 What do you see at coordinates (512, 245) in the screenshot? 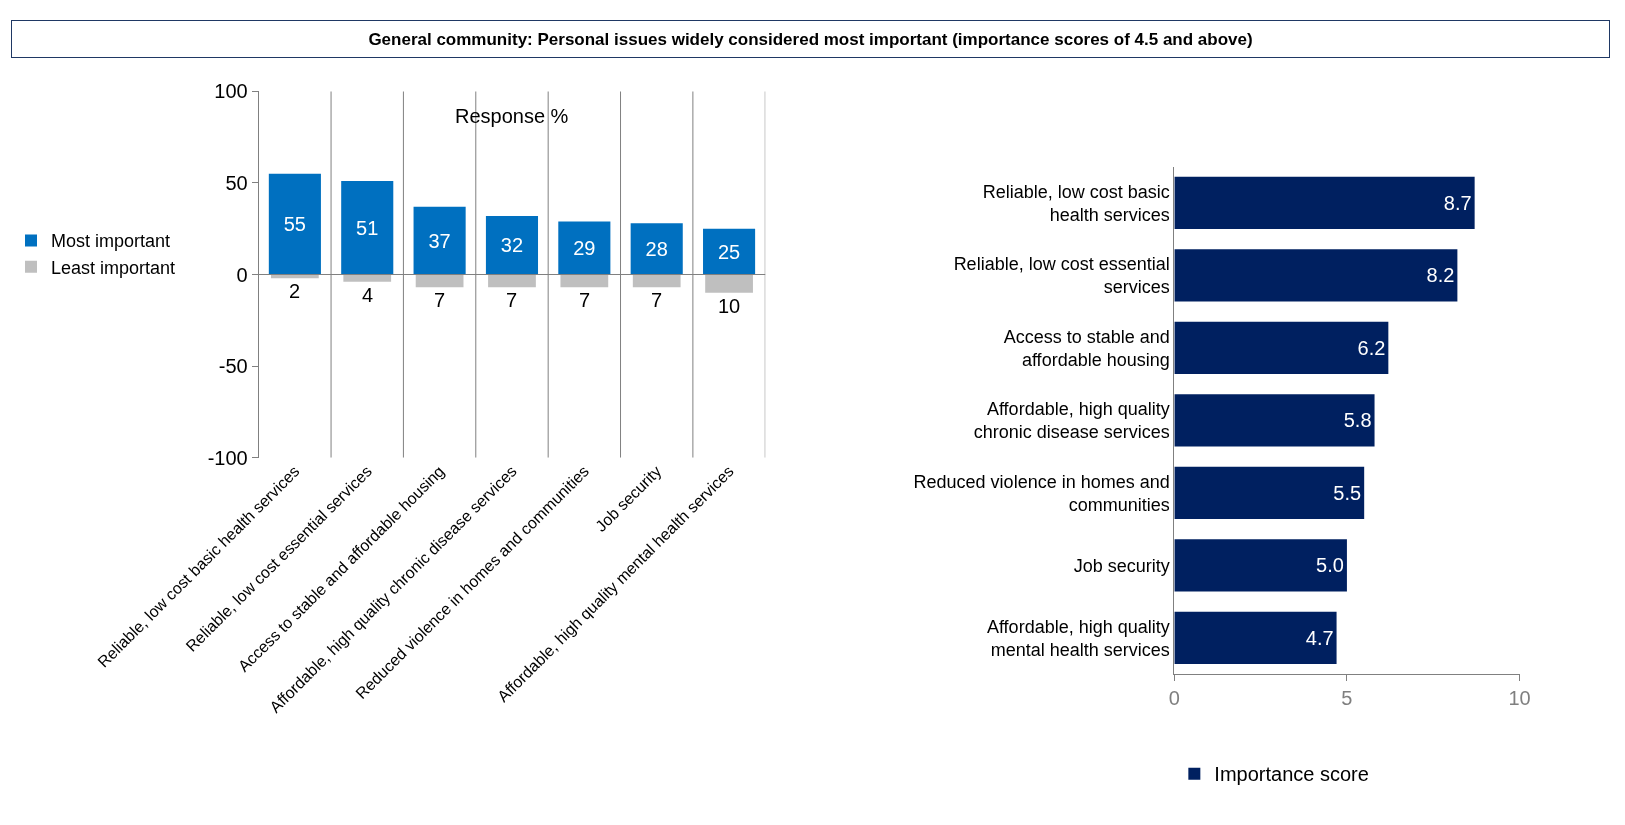
I see `data-label: 32` at bounding box center [512, 245].